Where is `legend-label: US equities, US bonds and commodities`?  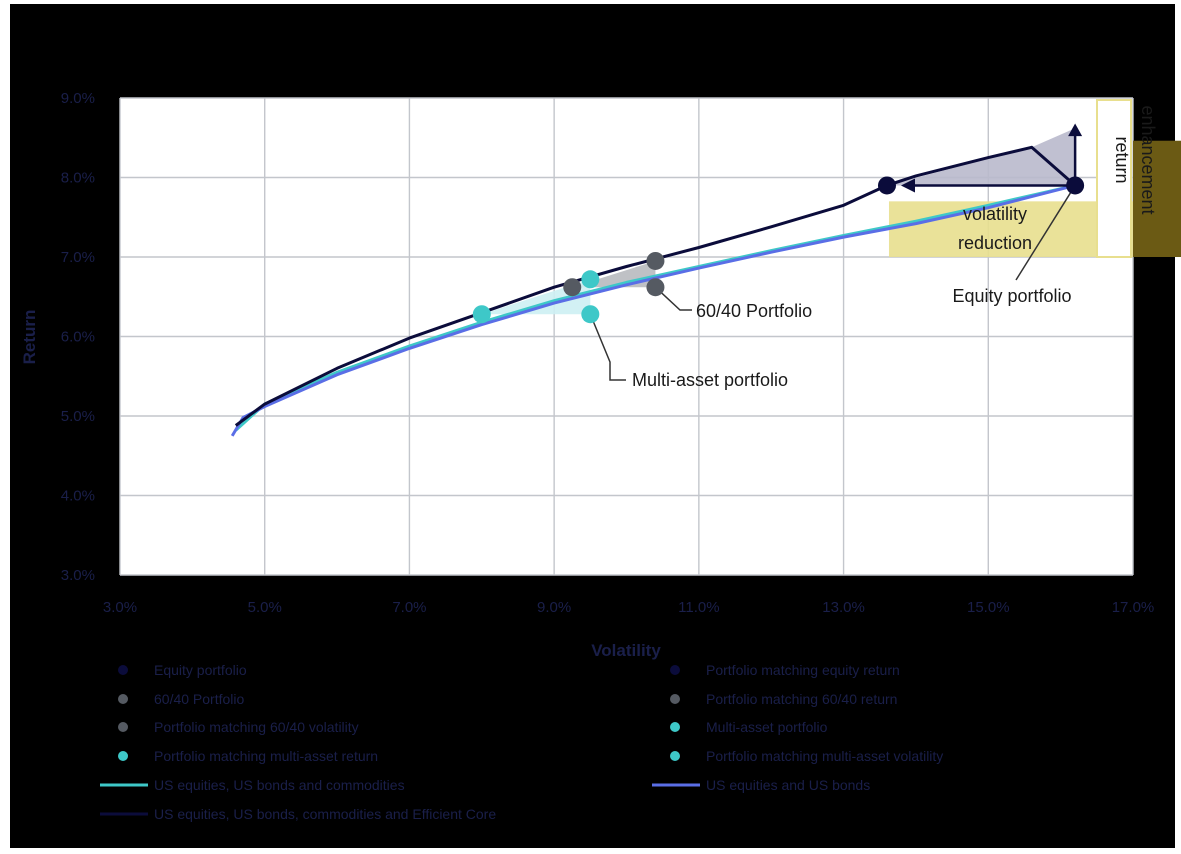 legend-label: US equities, US bonds and commodities is located at coordinates (279, 785).